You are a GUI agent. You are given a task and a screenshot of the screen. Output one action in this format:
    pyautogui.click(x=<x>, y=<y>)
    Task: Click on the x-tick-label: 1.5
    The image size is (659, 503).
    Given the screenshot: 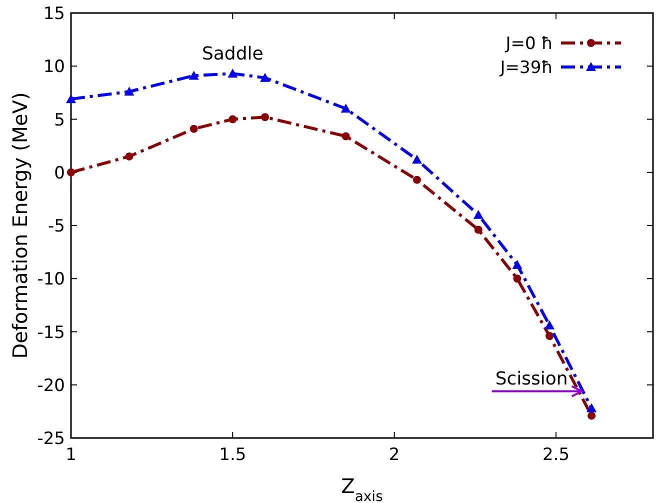 What is the action you would take?
    pyautogui.click(x=232, y=455)
    